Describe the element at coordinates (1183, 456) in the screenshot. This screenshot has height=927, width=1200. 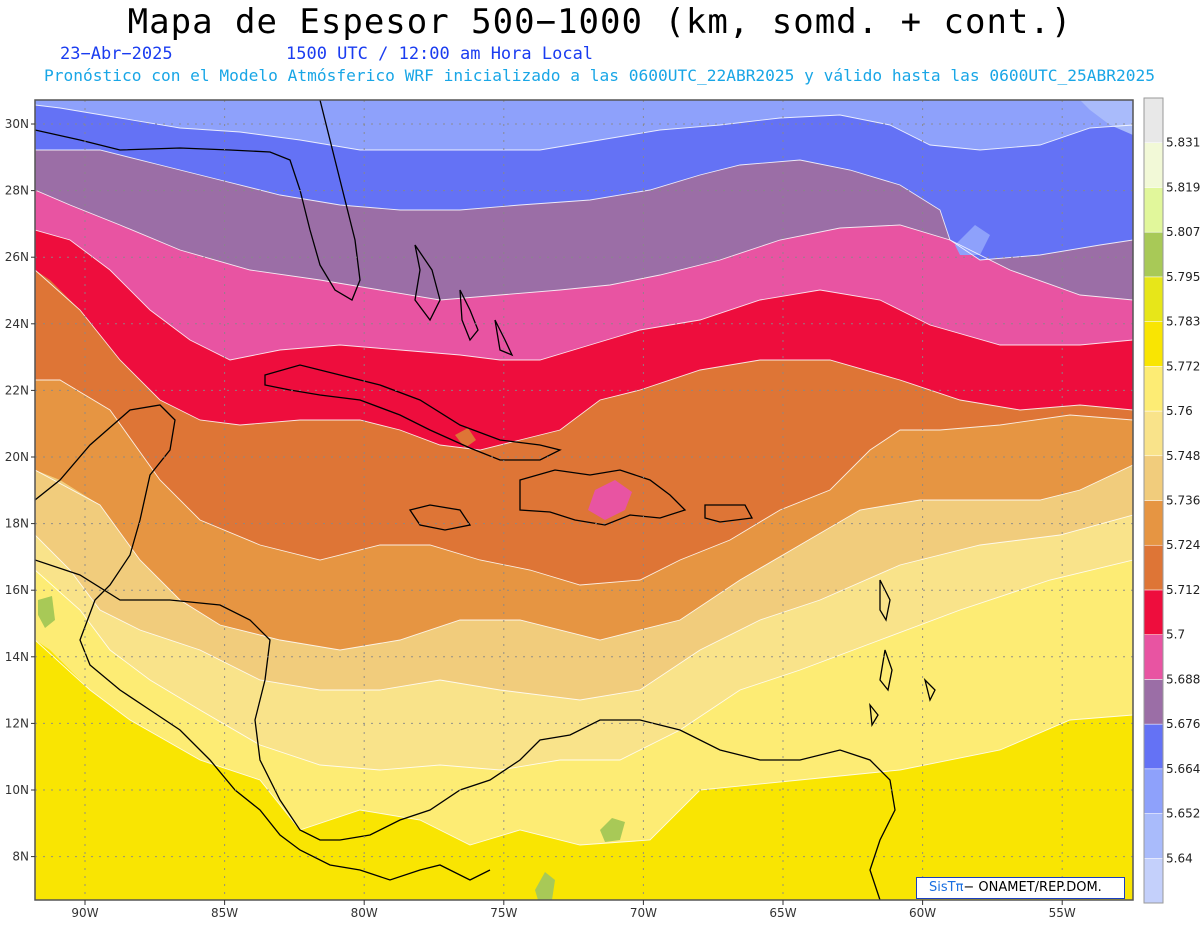
I see `colorbar-label: 5.748` at that location.